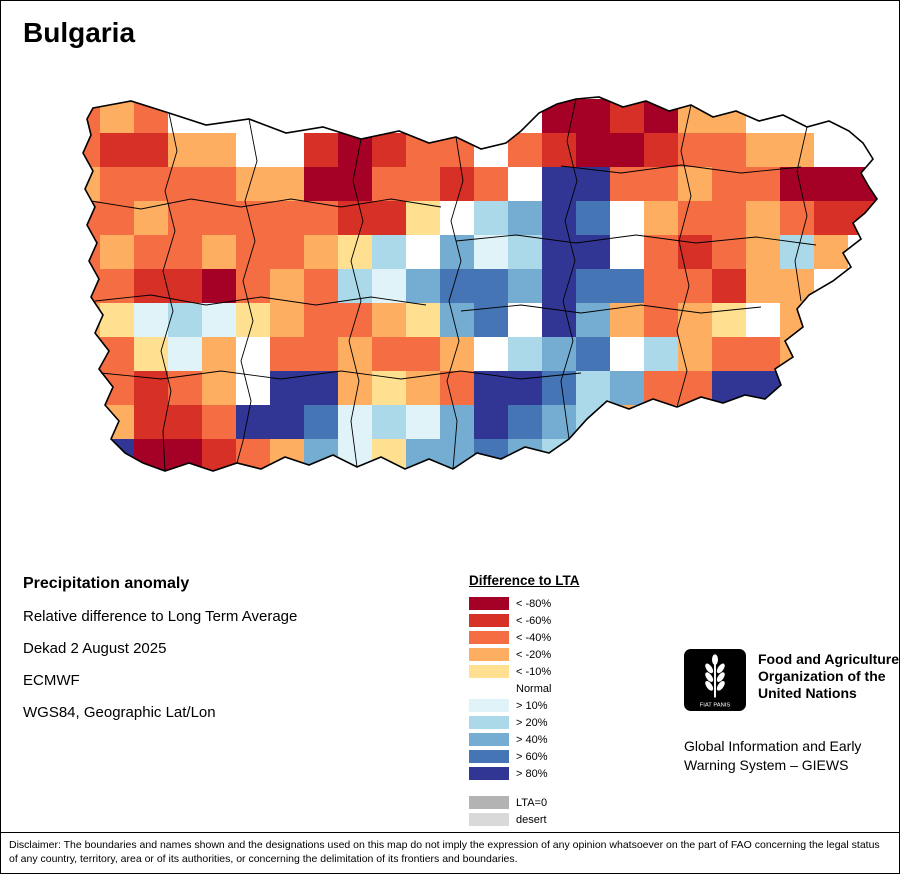  What do you see at coordinates (534, 603) in the screenshot?
I see `legend-label: < -80%` at bounding box center [534, 603].